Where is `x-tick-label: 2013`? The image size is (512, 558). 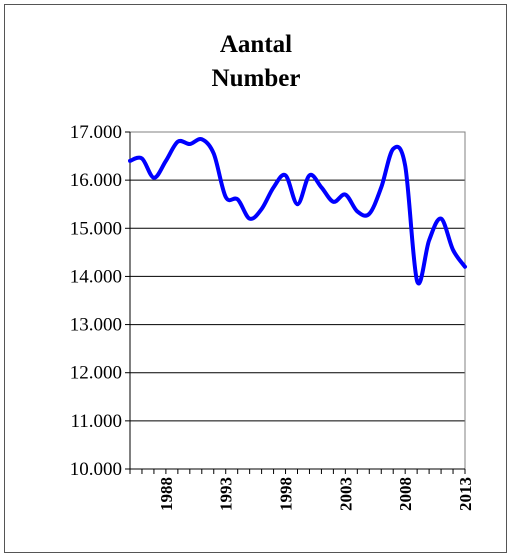
x-tick-label: 2013 is located at coordinates (465, 494).